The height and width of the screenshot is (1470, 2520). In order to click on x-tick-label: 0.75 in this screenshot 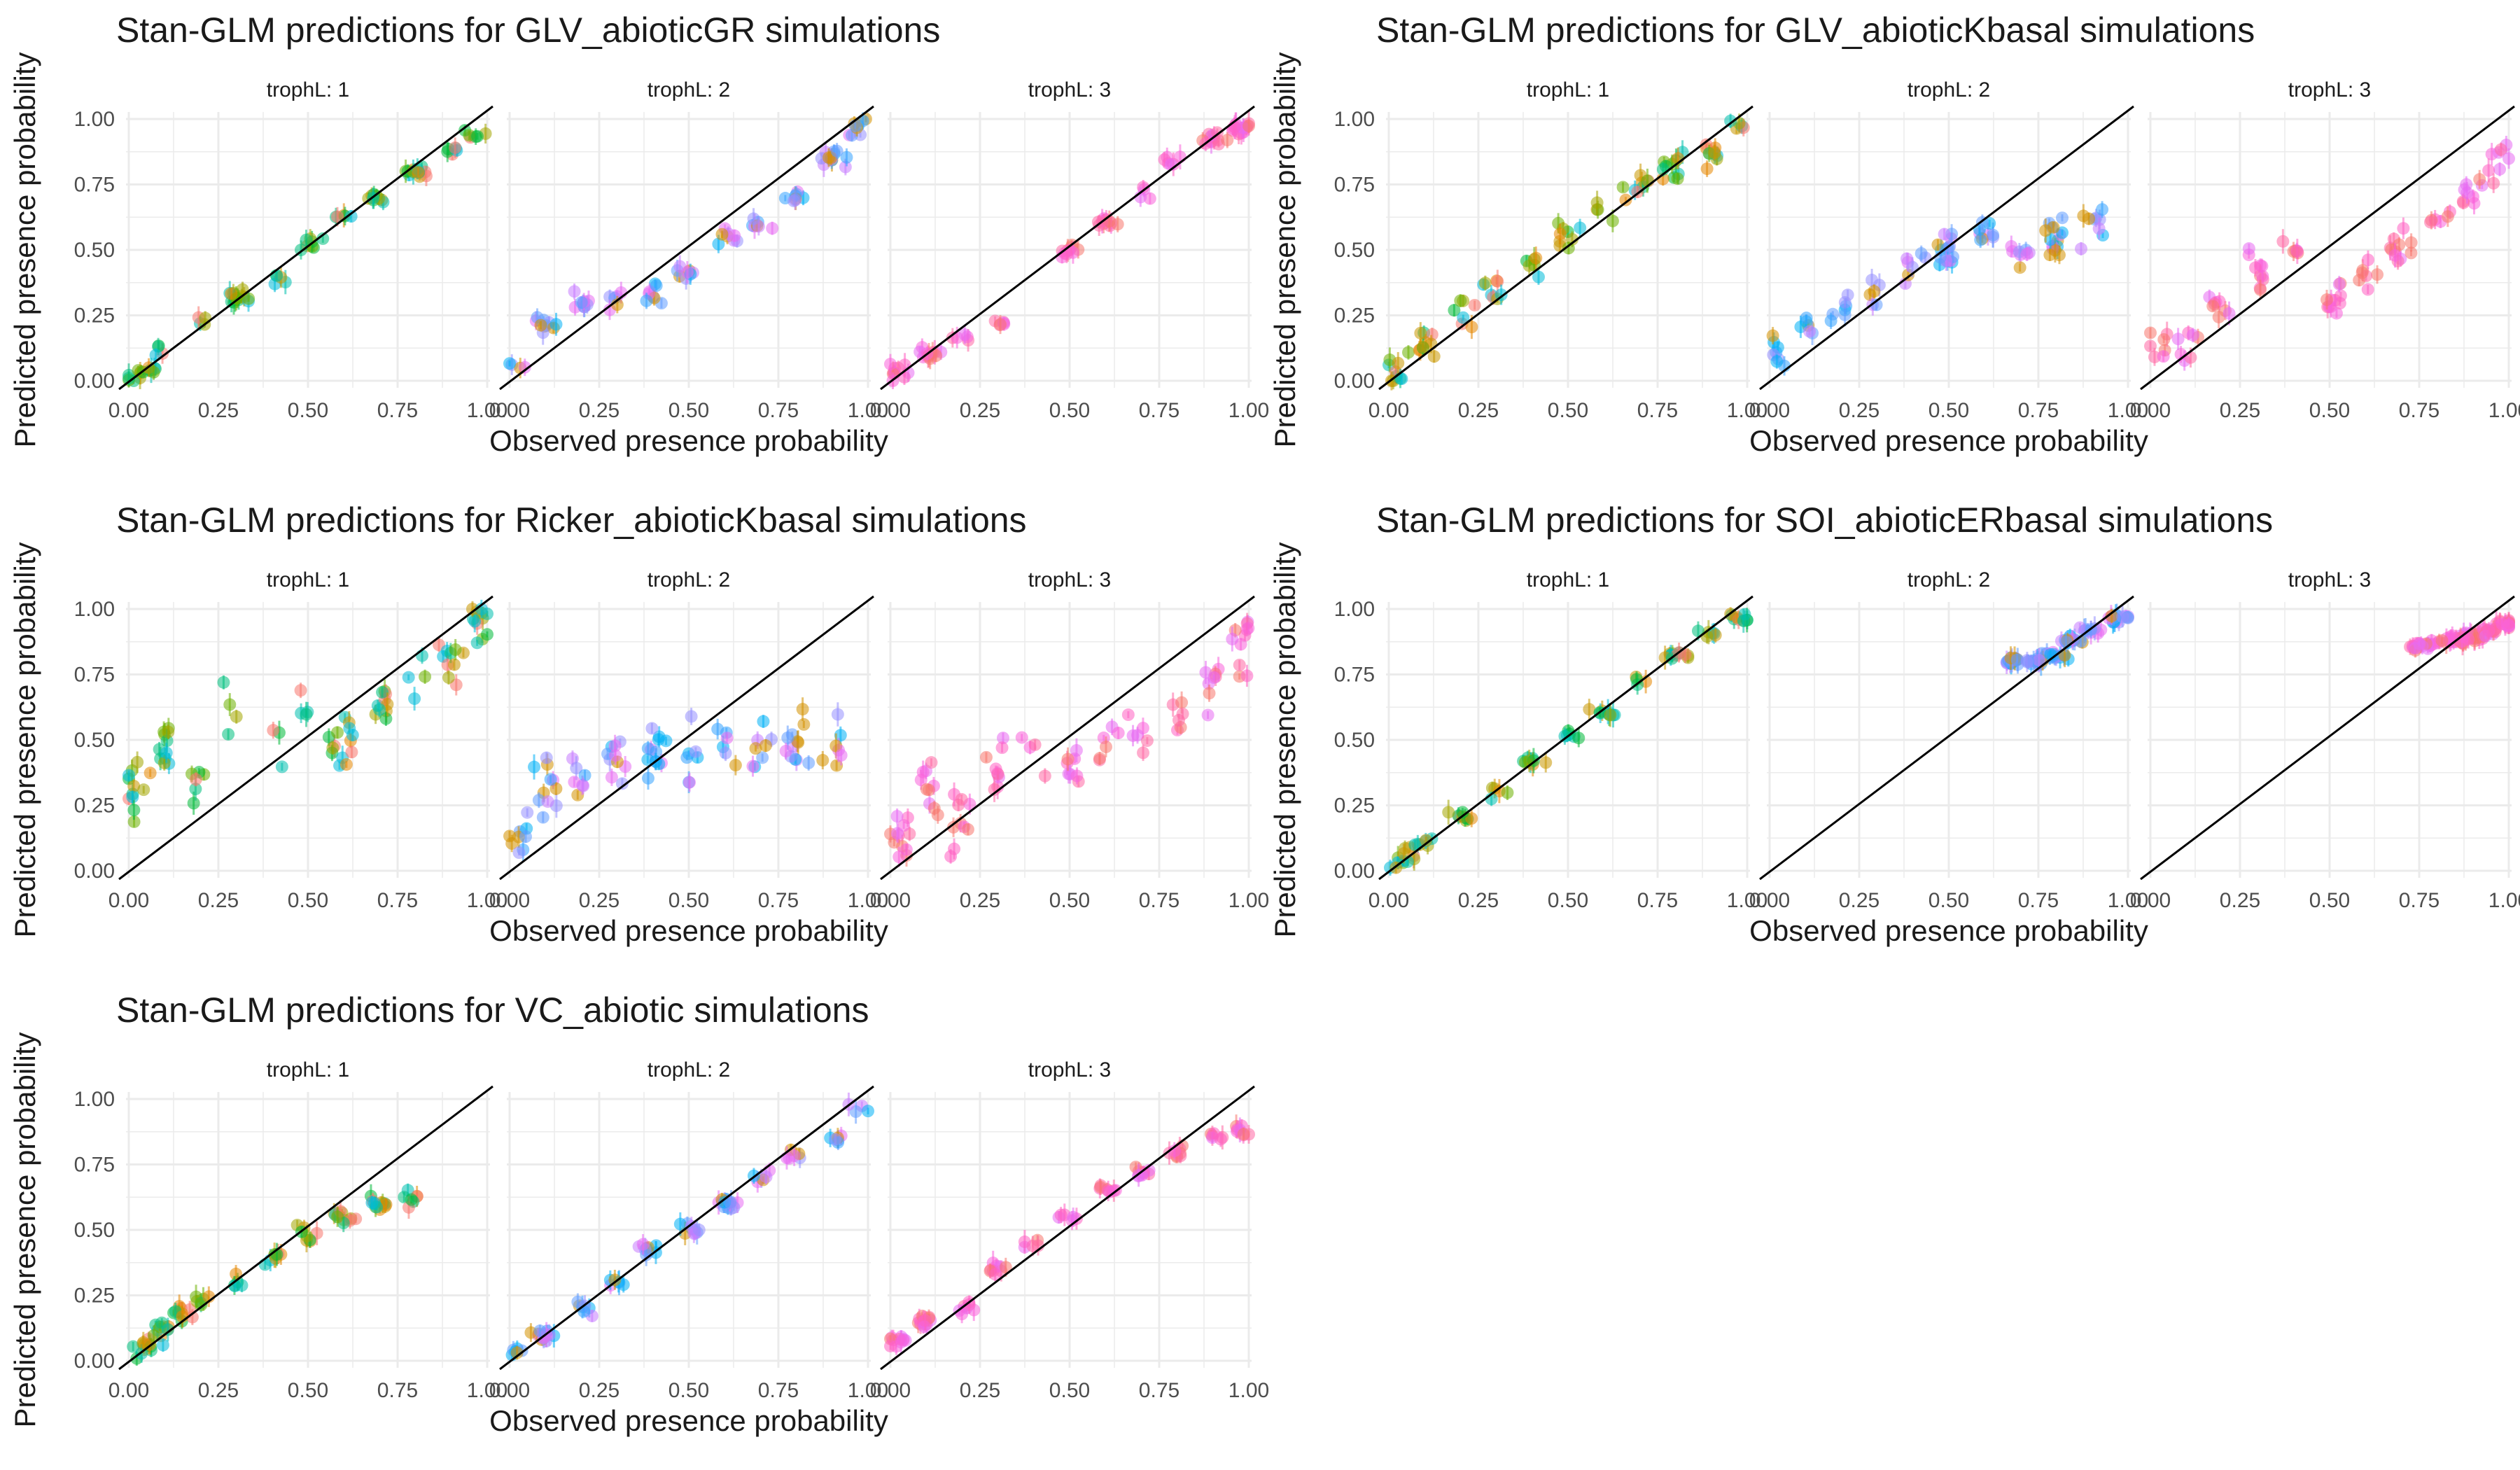, I will do `click(397, 410)`.